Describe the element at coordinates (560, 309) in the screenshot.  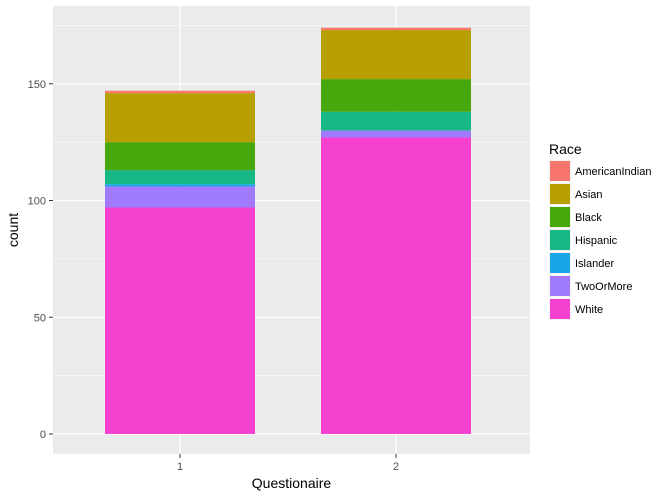
I see `legend-swatch-white` at that location.